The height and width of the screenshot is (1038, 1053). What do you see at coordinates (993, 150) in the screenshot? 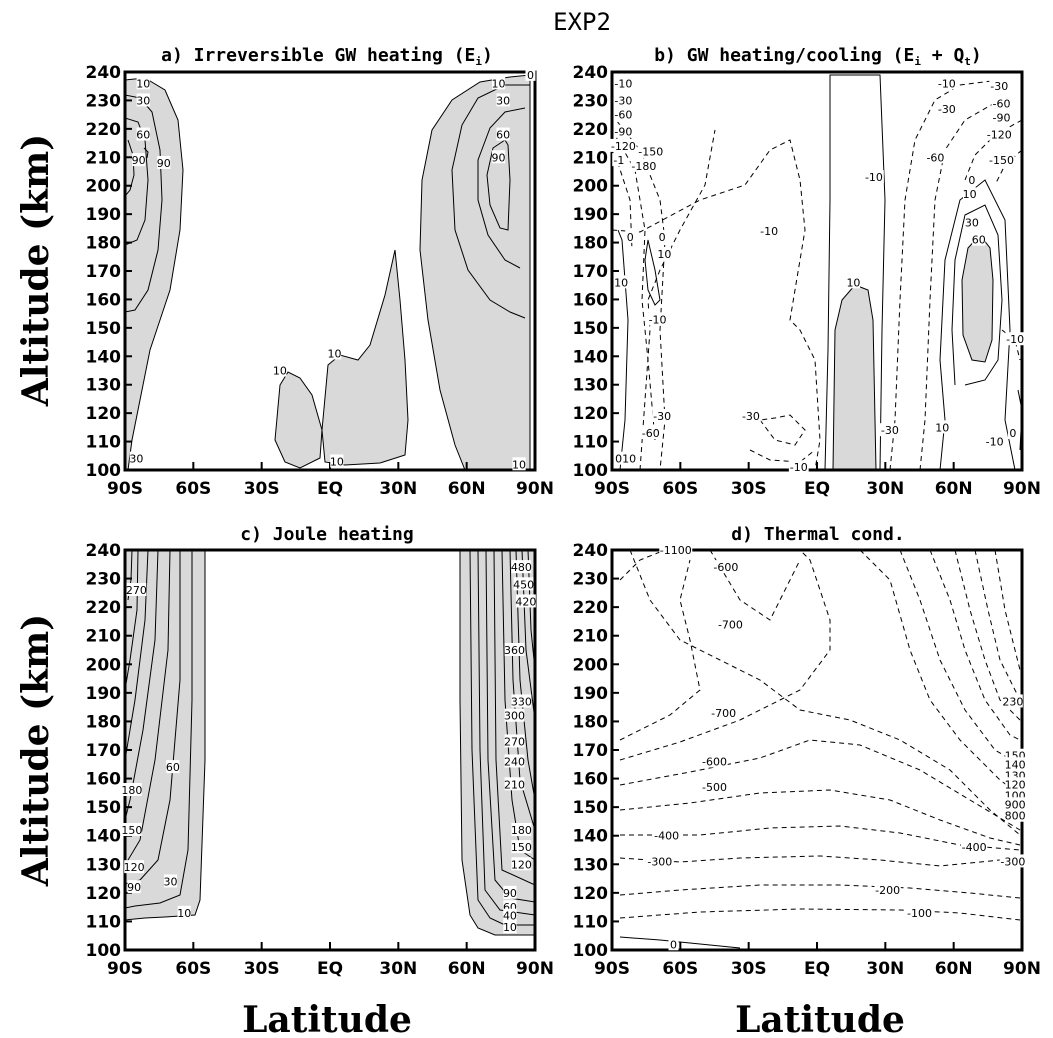
I see `contour-b-neg60-north` at bounding box center [993, 150].